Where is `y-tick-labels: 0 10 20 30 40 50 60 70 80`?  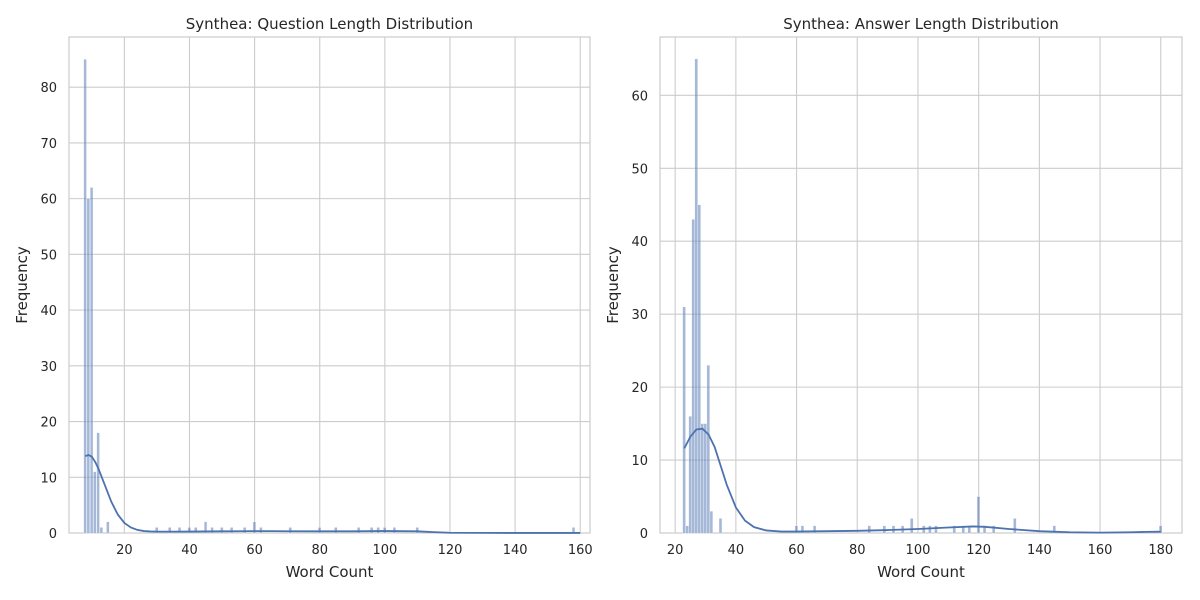
y-tick-labels: 0 10 20 30 40 50 60 70 80 is located at coordinates (48, 311).